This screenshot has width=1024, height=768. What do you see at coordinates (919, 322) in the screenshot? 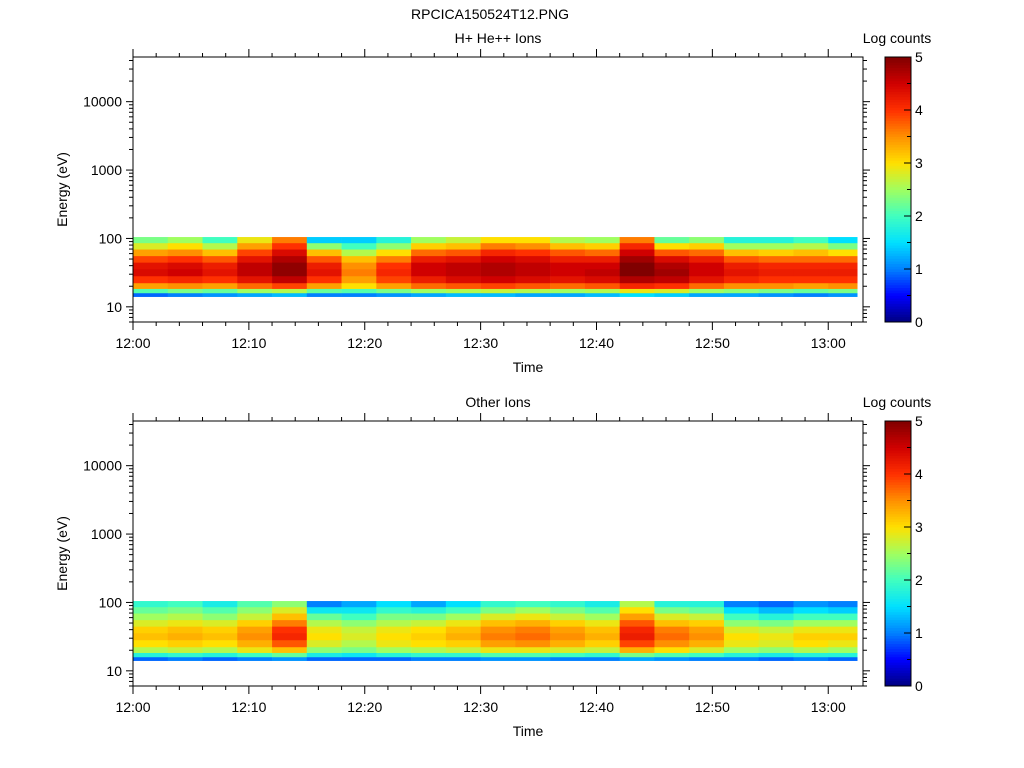
I see `colorbar-tick-label: 0` at bounding box center [919, 322].